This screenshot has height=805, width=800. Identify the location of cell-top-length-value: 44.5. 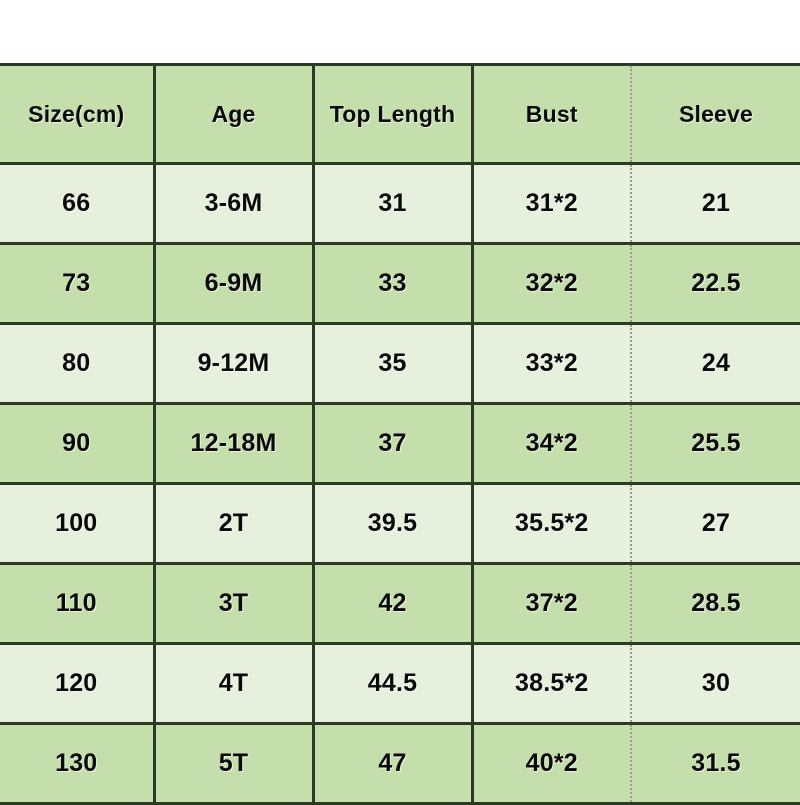
(392, 683).